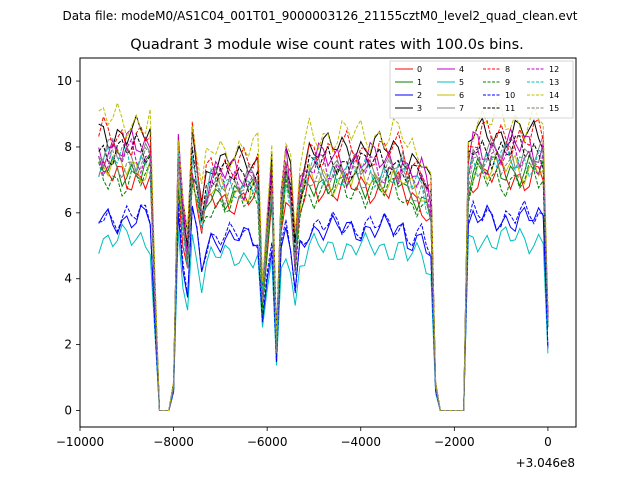 Image resolution: width=640 pixels, height=480 pixels. I want to click on legend-label-7: 7, so click(461, 108).